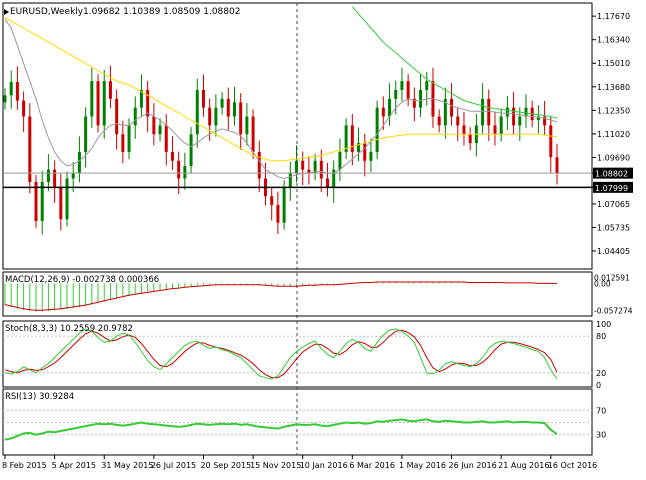 This screenshot has height=480, width=646. I want to click on title-triangle-icon, so click(6, 12).